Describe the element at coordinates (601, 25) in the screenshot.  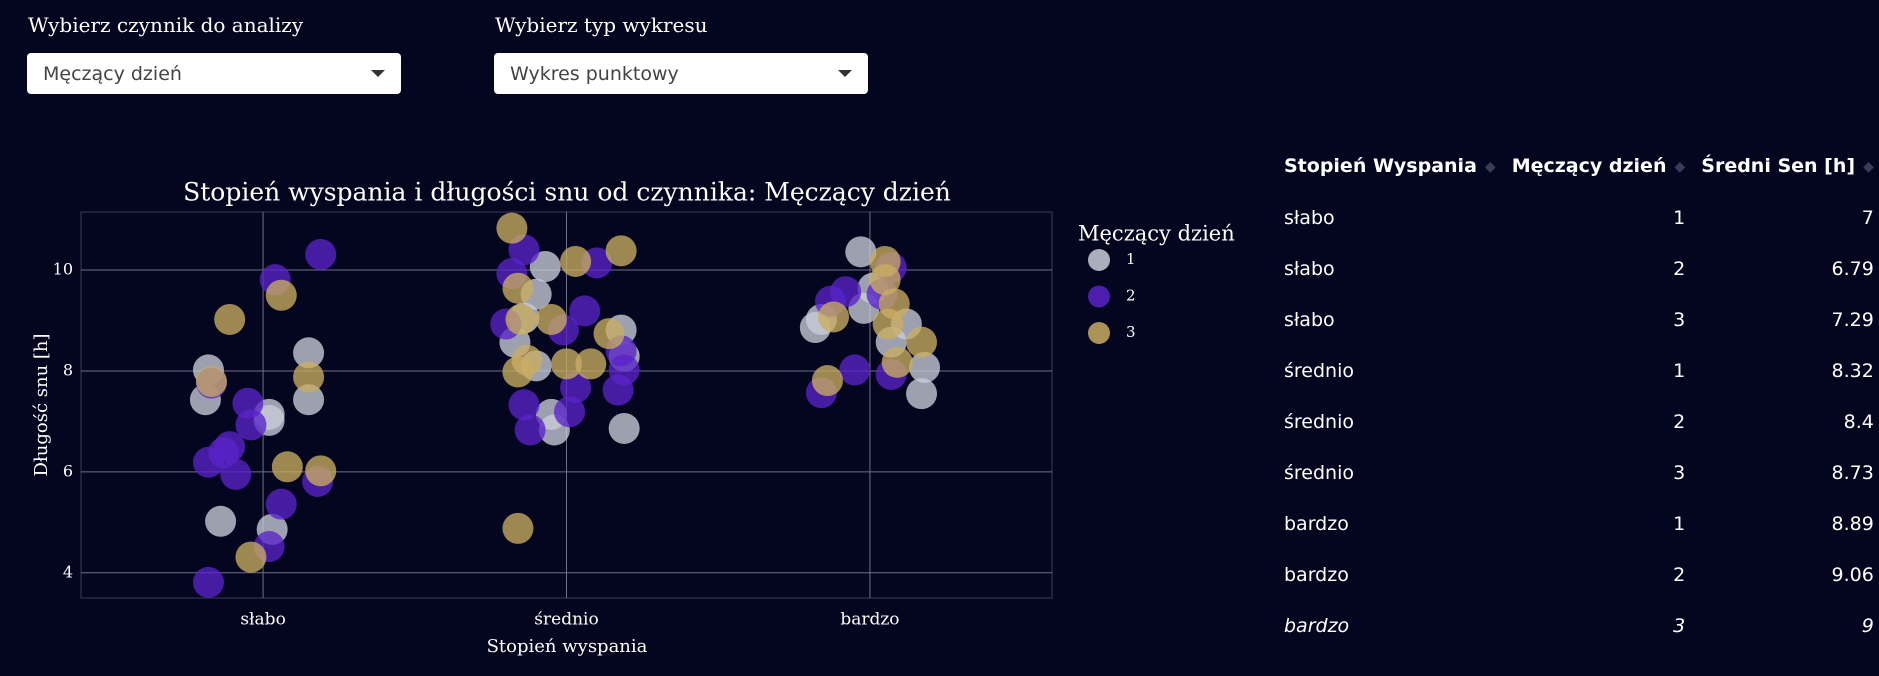
I see `control-label: Wybierz typ wykresu` at that location.